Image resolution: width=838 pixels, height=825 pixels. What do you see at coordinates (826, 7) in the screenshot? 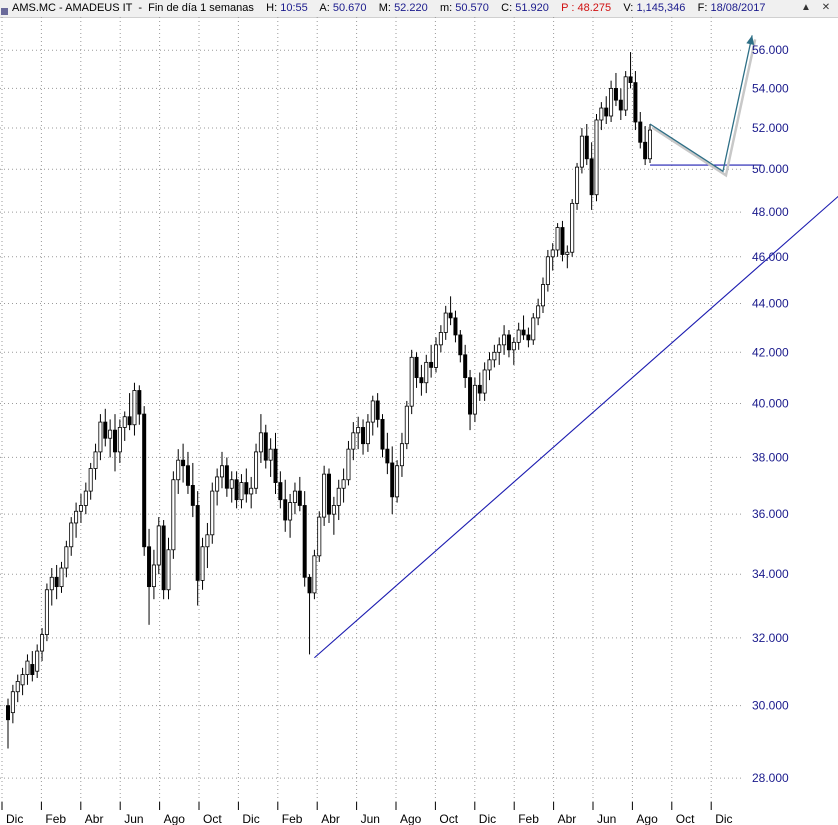
I see `close-icon: ✕` at bounding box center [826, 7].